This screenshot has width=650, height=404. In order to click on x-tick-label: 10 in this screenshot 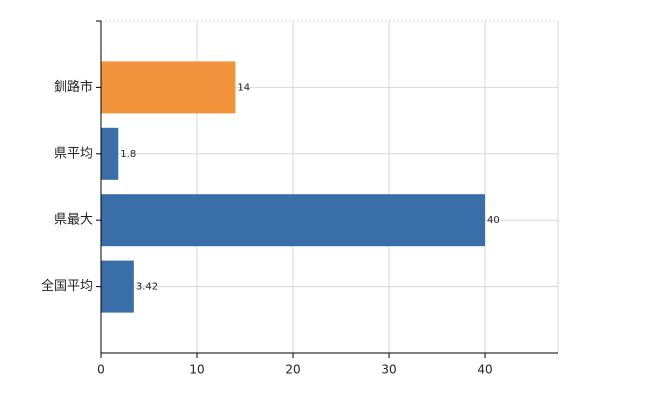, I will do `click(196, 370)`.